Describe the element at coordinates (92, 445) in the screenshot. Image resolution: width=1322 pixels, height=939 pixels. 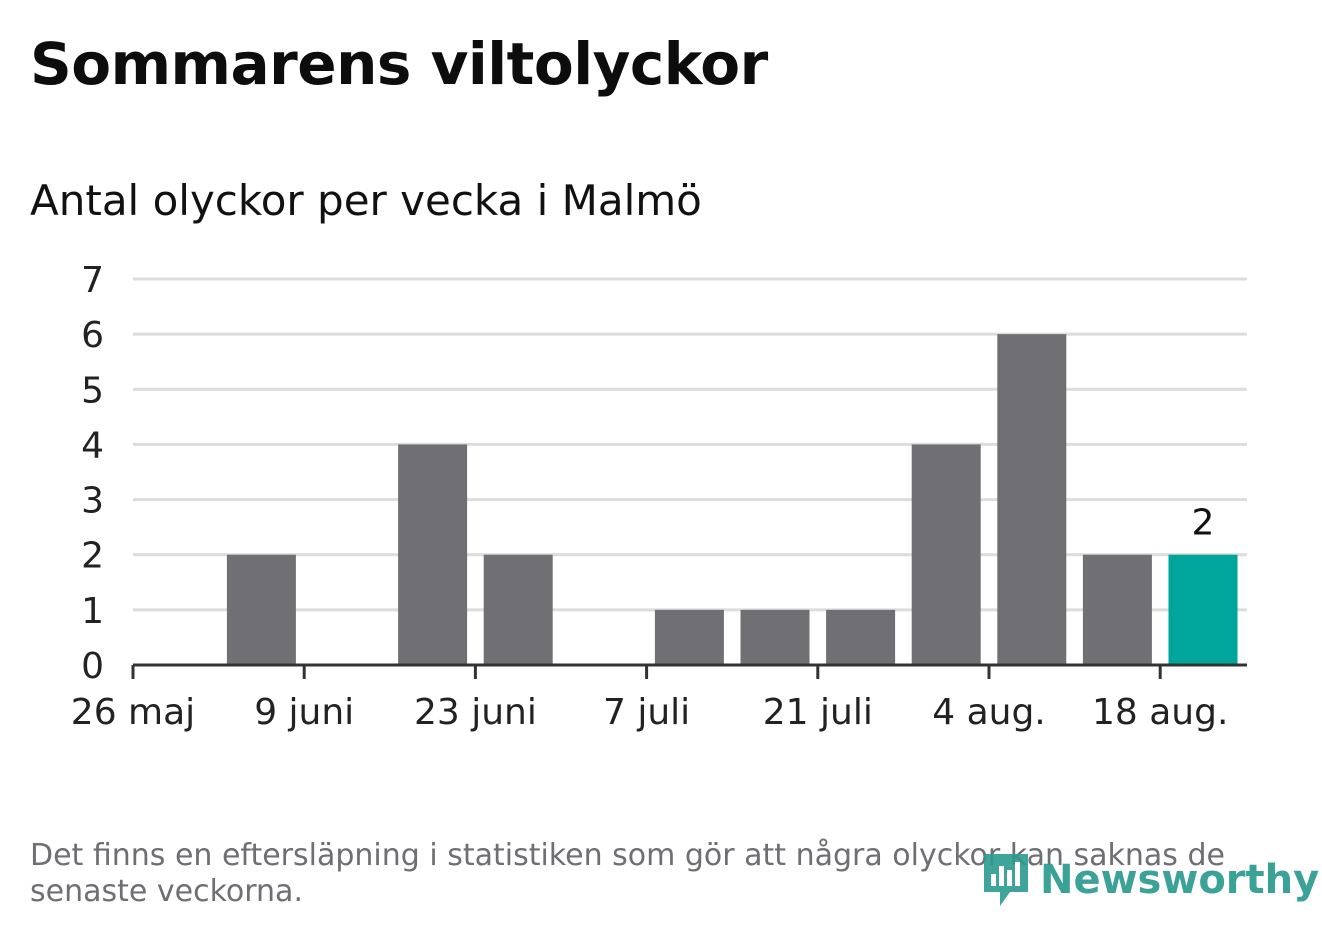
I see `y-tick-label: 4` at that location.